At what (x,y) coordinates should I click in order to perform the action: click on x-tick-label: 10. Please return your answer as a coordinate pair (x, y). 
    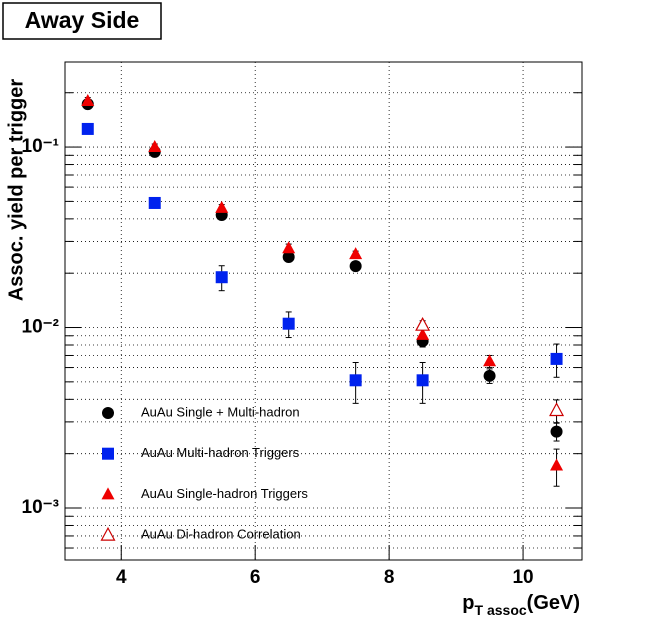
    Looking at the image, I should click on (522, 577).